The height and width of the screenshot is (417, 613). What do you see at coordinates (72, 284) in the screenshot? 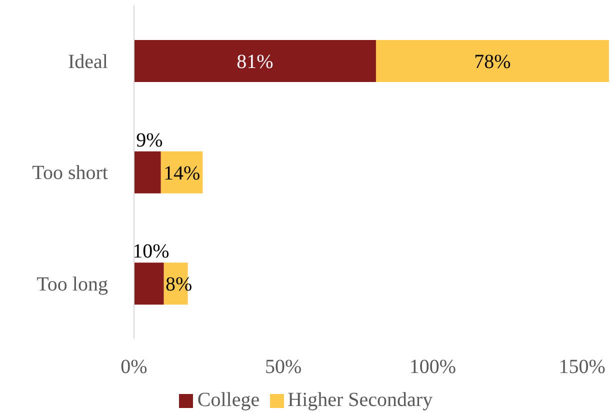
I see `y-tick-label: Too long` at bounding box center [72, 284].